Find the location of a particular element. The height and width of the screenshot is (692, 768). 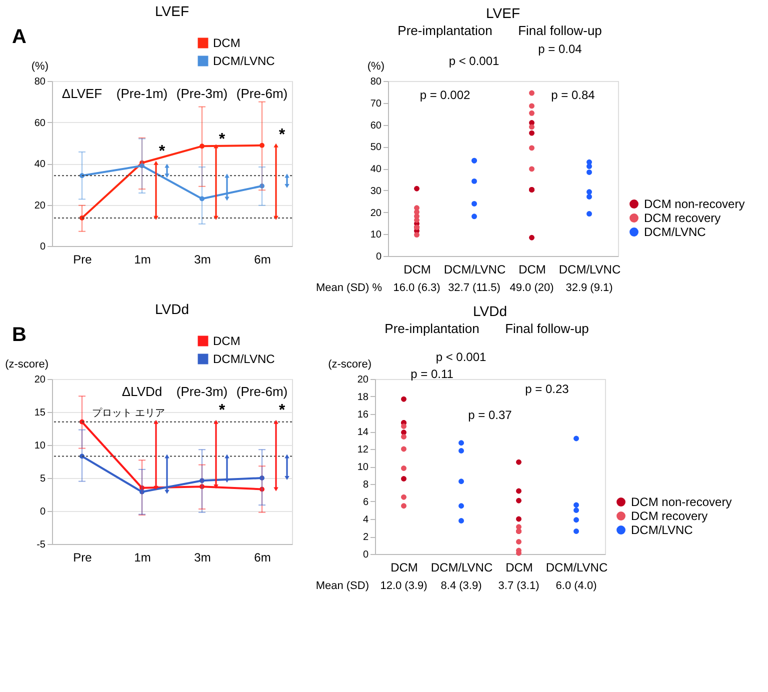

y-tick-label: 70 is located at coordinates (376, 104).